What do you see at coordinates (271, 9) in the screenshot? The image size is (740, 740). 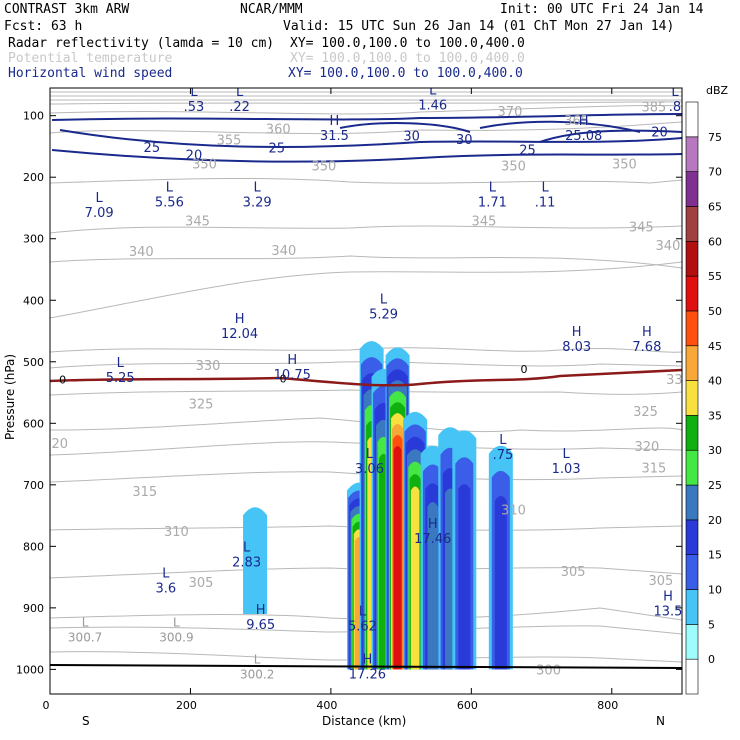 I see `header-org: NCAR/MMM` at bounding box center [271, 9].